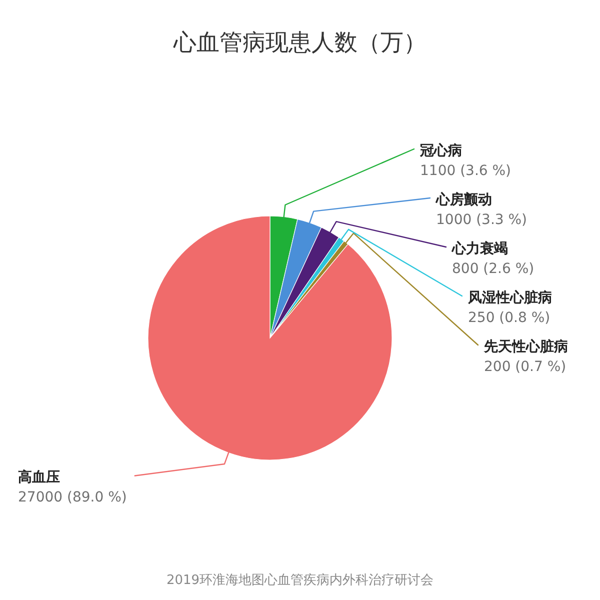 The width and height of the screenshot is (600, 600). Describe the element at coordinates (479, 248) in the screenshot. I see `slice-label: 心力衰竭` at that location.